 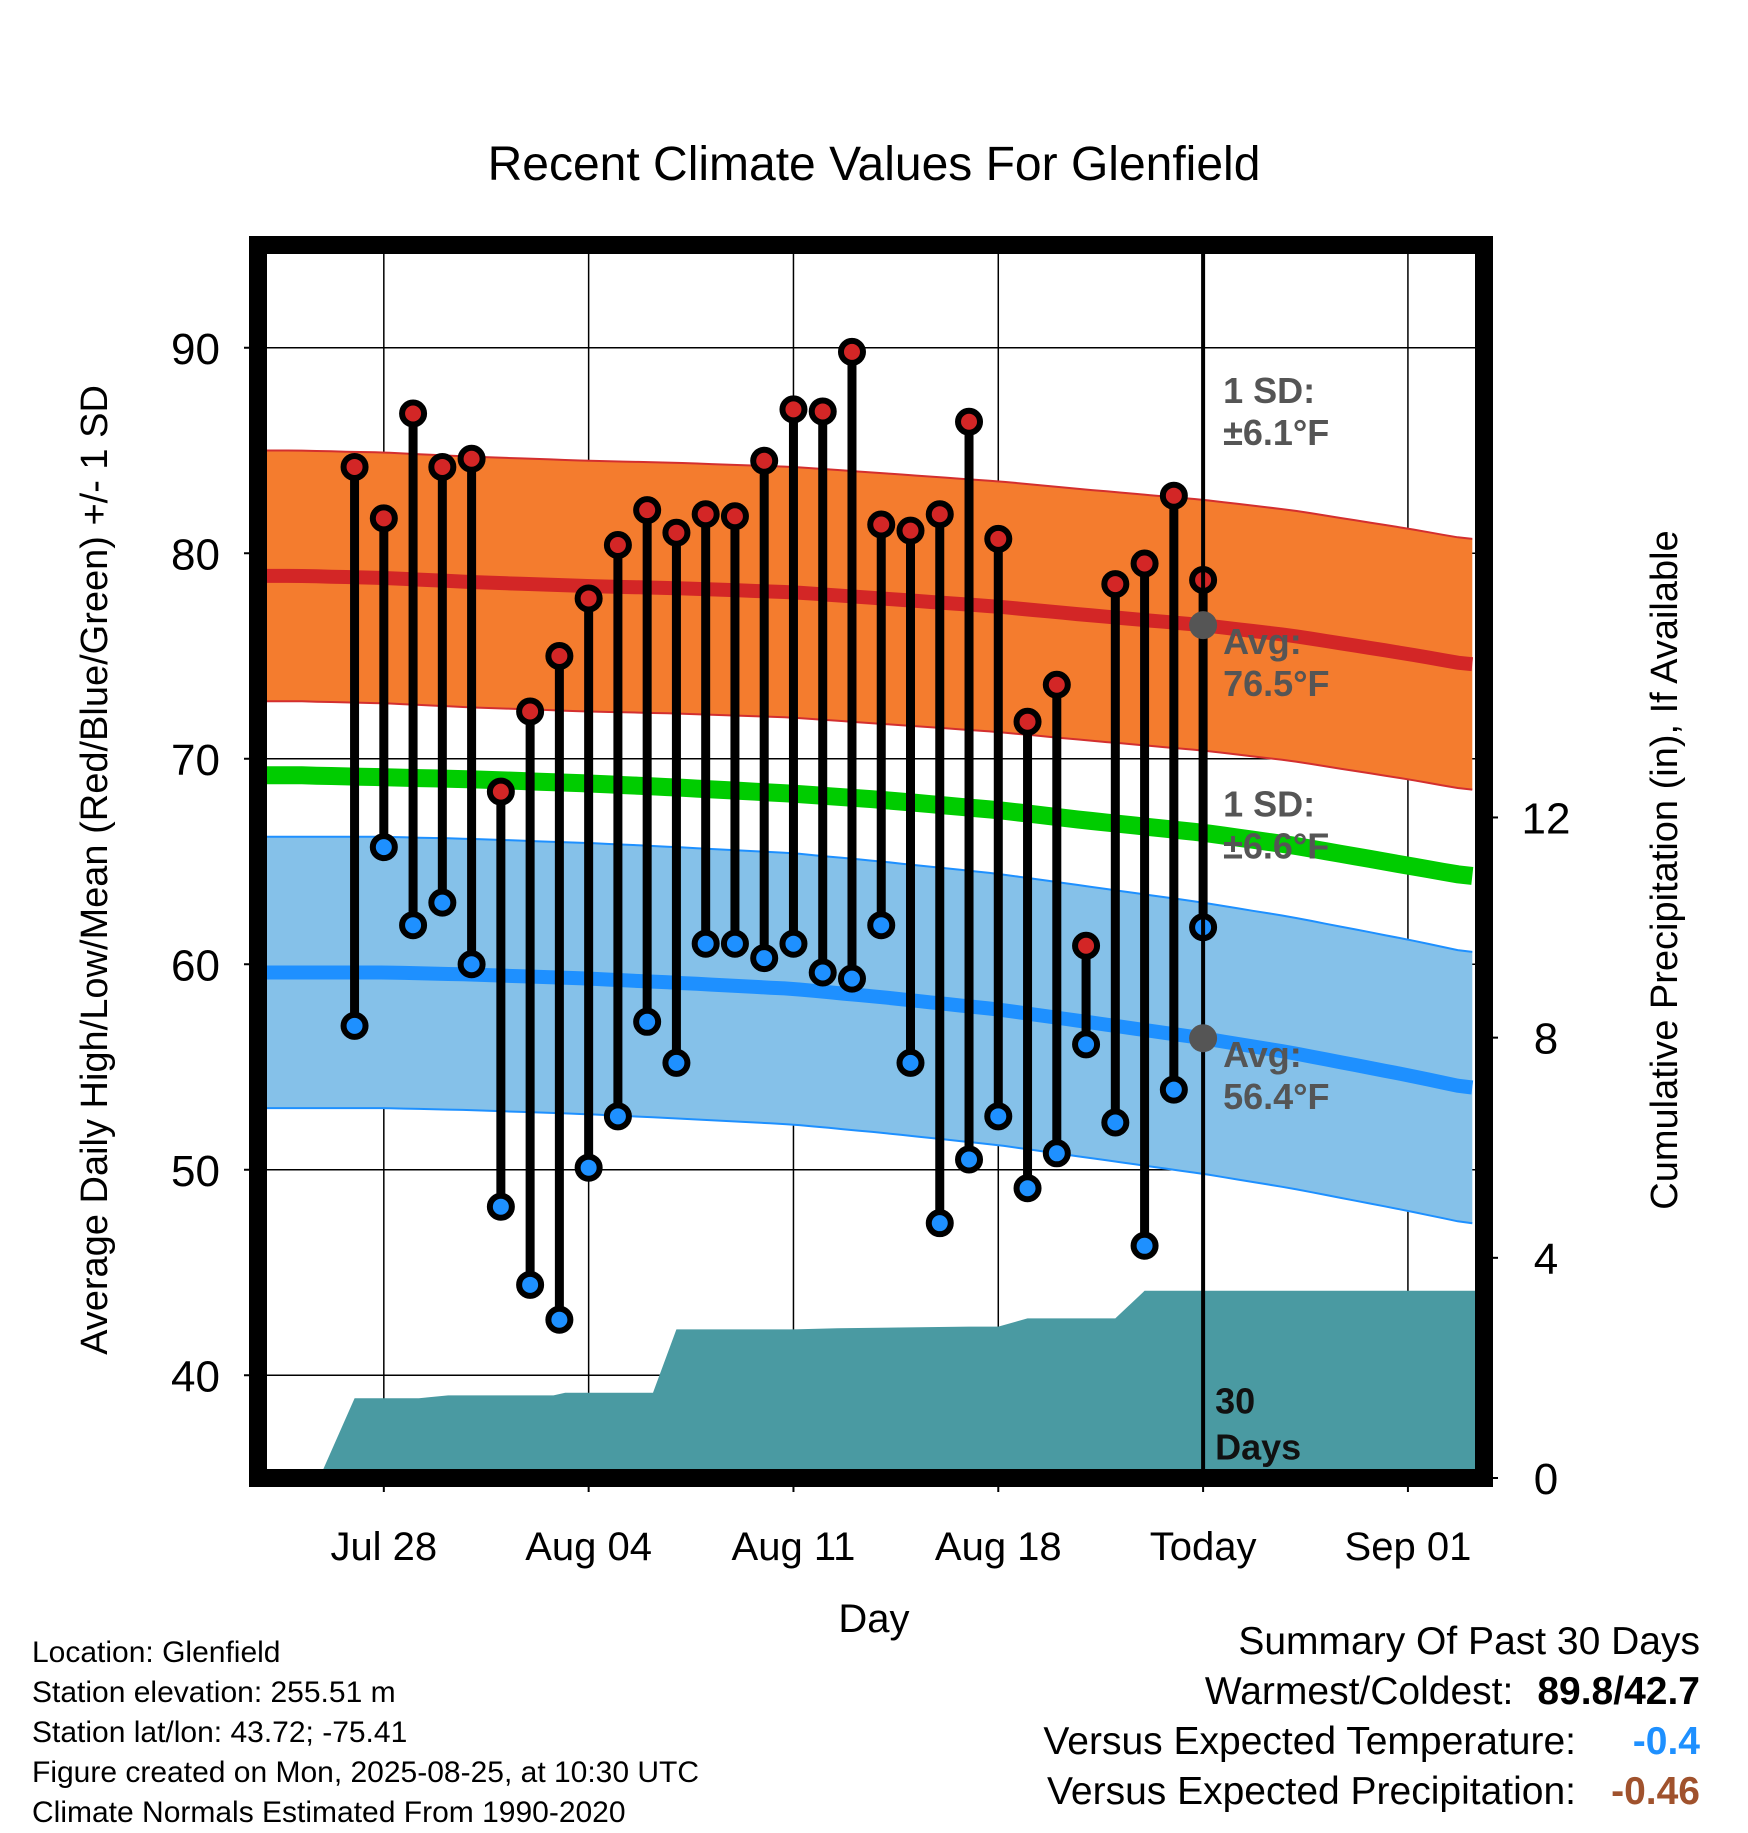 What do you see at coordinates (1258, 1423) in the screenshot?
I see `days-annotation: 30 Days` at bounding box center [1258, 1423].